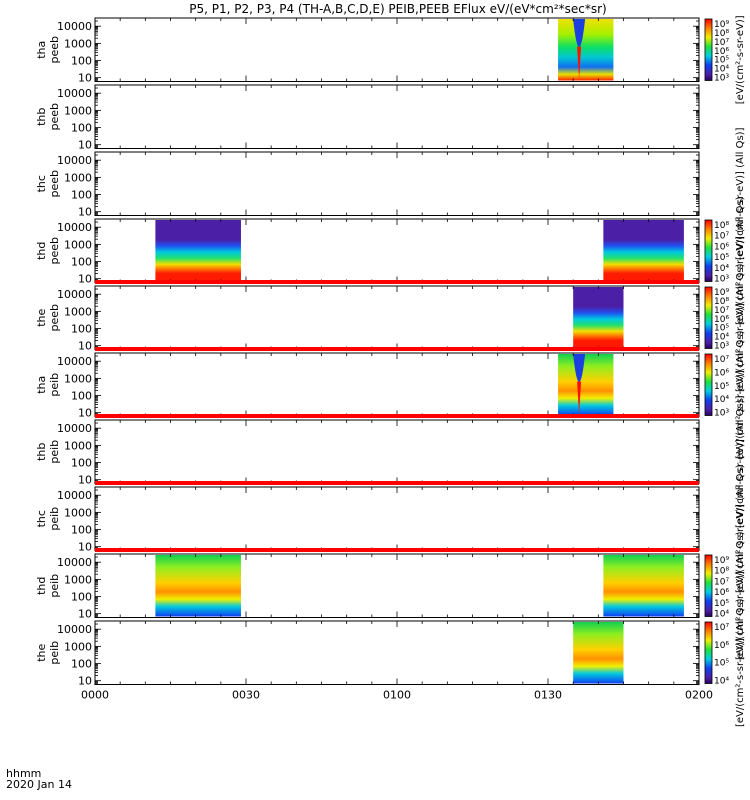 This screenshot has width=750, height=800. Describe the element at coordinates (740, 59) in the screenshot. I see `colorbar-label: [eV/(cm²-s-sr-eV)]` at that location.